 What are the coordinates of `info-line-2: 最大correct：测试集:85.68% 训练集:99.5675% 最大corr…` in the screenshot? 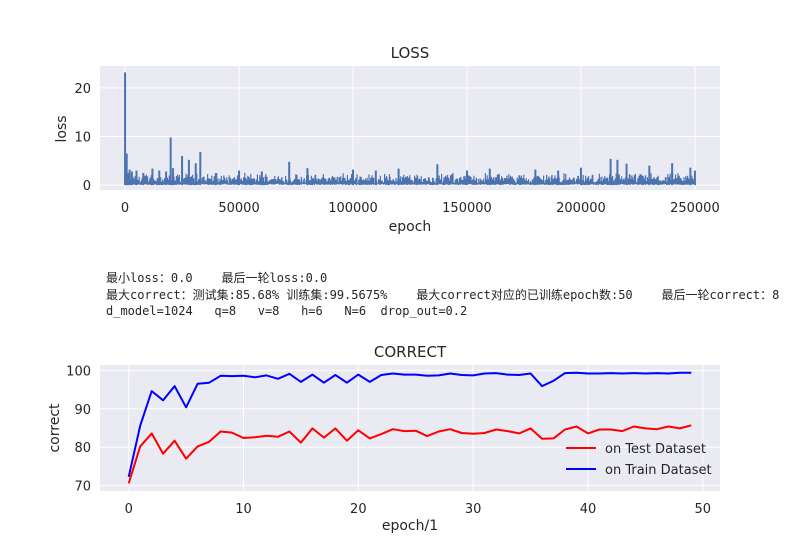 It's located at (443, 295).